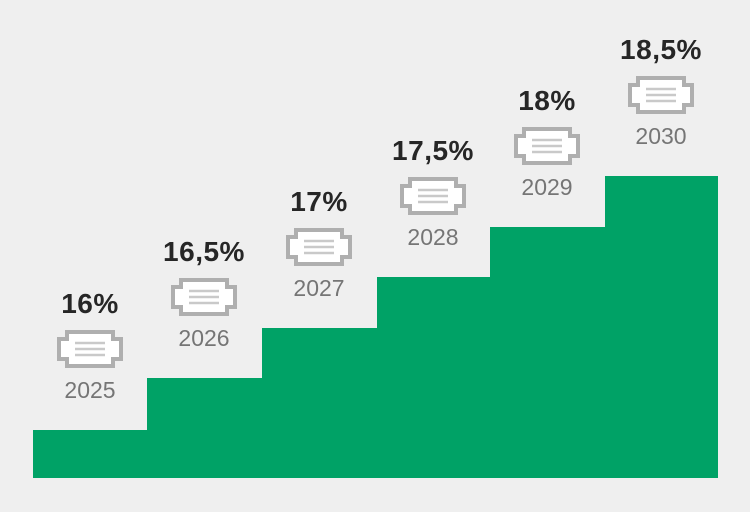 This screenshot has height=512, width=750. What do you see at coordinates (319, 288) in the screenshot?
I see `year-label: 2027` at bounding box center [319, 288].